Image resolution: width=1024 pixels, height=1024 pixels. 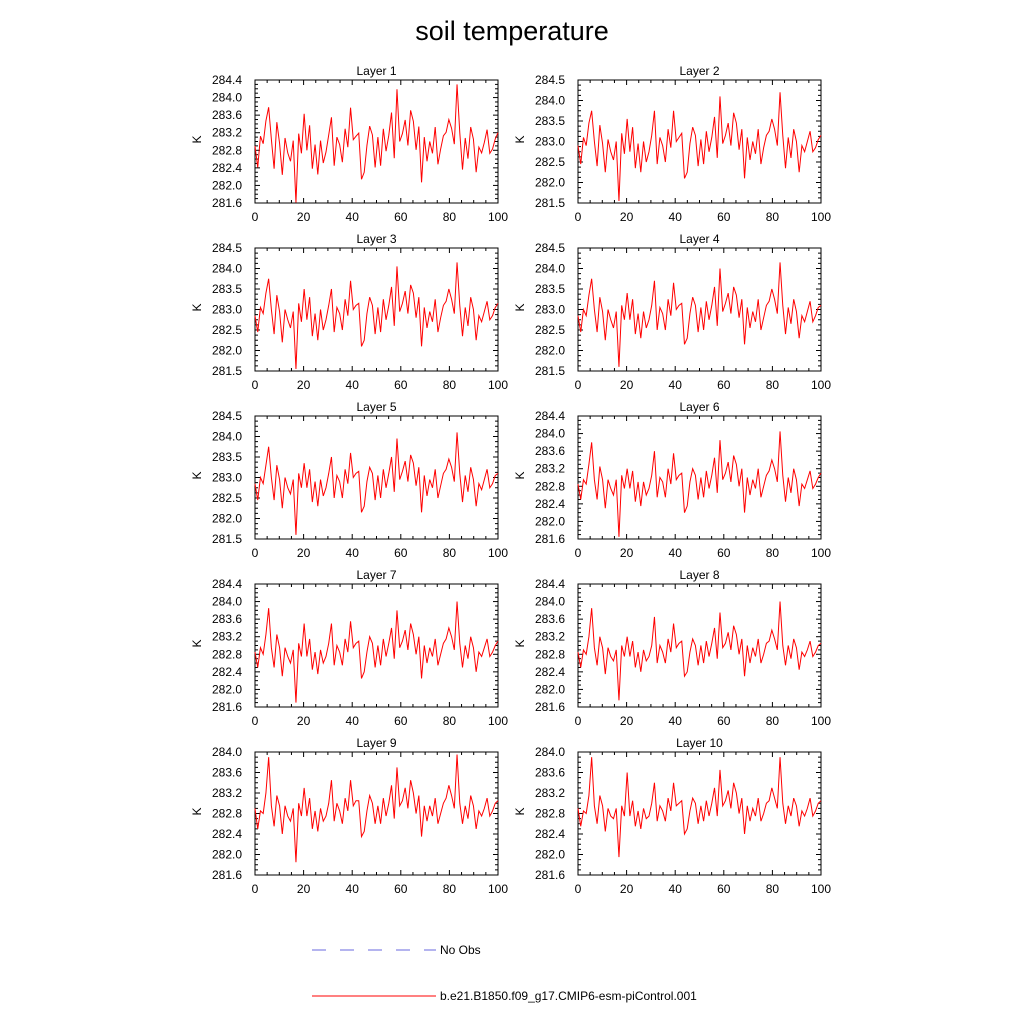 I want to click on y-tick-label: 284.4, so click(x=227, y=80).